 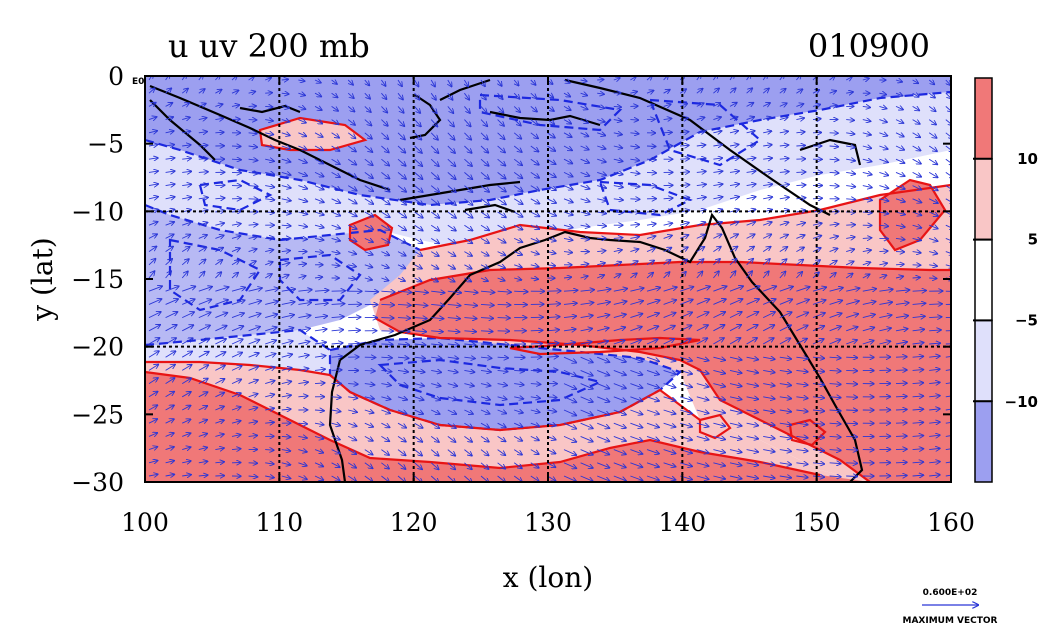 I want to click on fill-positive-strait, so click(x=312, y=134).